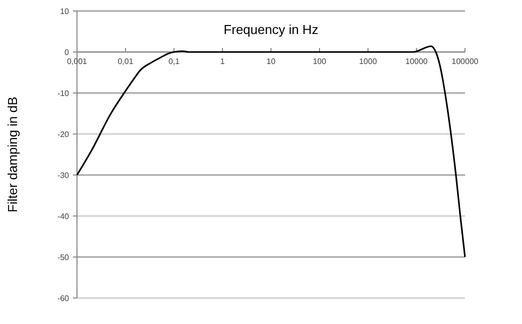 Image resolution: width=522 pixels, height=324 pixels. Describe the element at coordinates (271, 61) in the screenshot. I see `x-tick-label: 10` at that location.